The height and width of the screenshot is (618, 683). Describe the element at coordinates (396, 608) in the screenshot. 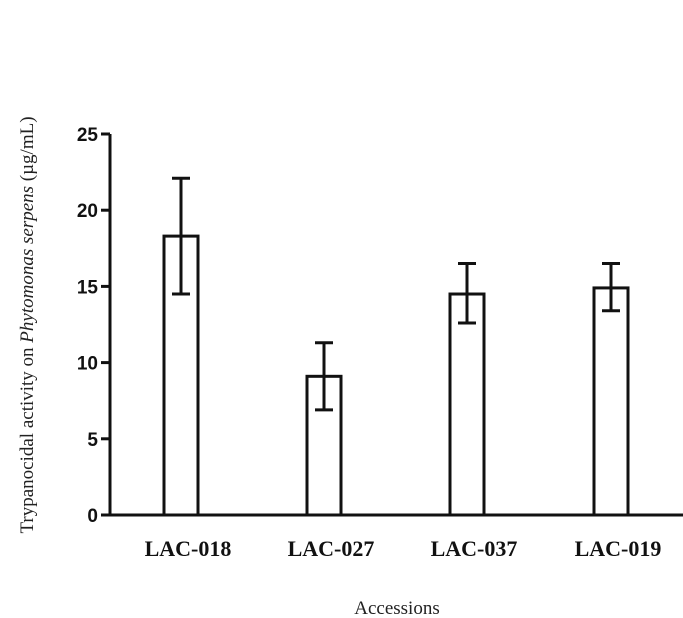

I see `x-axis-title: Accessions` at that location.